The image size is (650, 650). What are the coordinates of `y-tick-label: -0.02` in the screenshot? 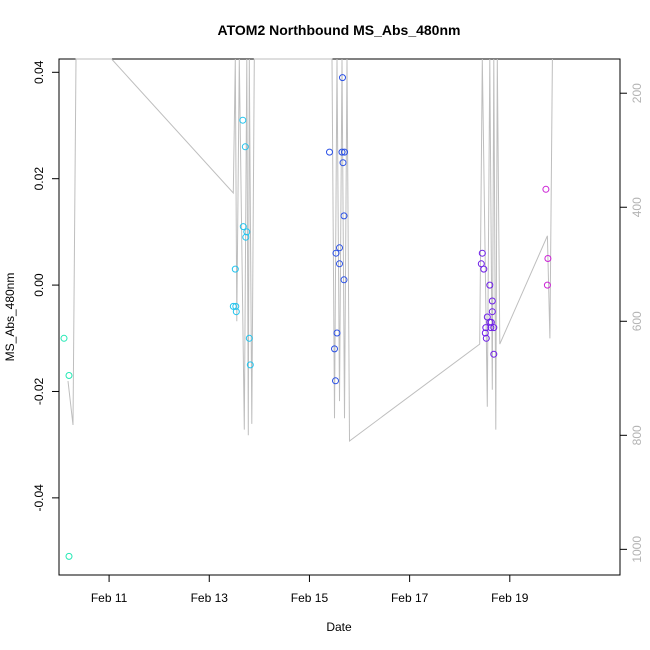 It's located at (39, 391).